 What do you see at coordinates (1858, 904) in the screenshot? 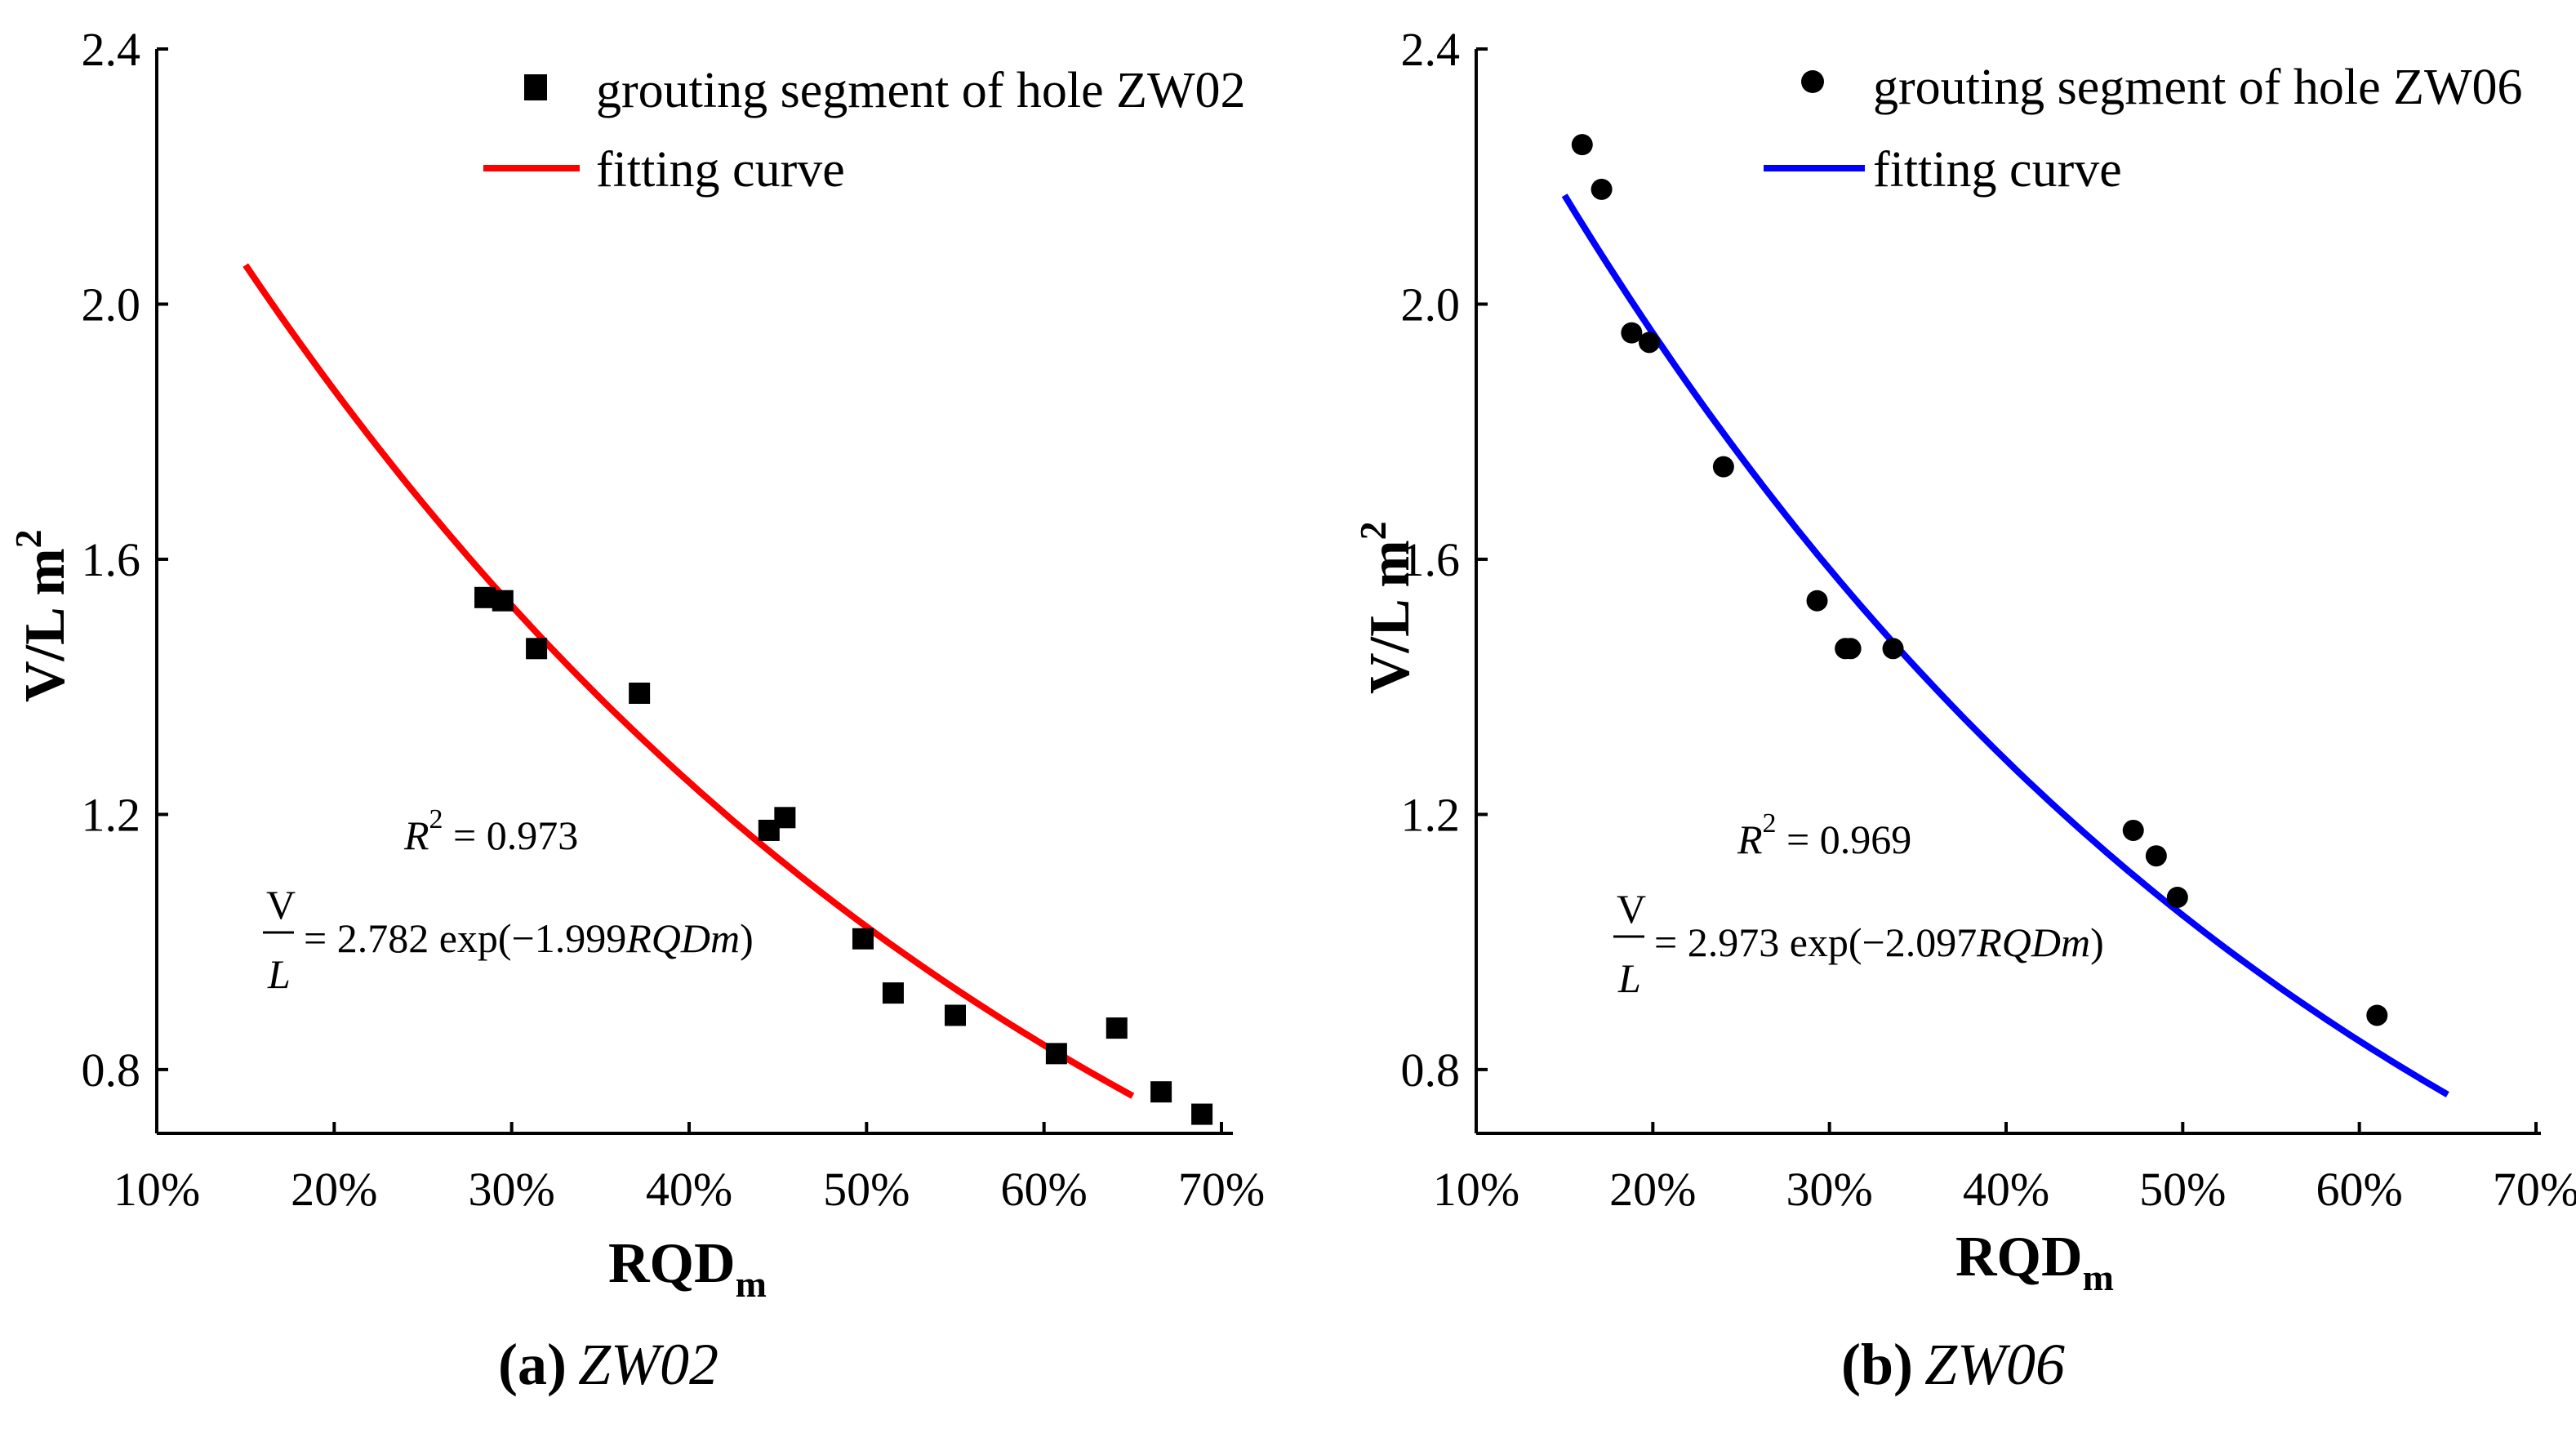
I see `panel-b-annotation: R2 = 0.969 V L = 2.973 exp(−2.097RQDm)` at bounding box center [1858, 904].